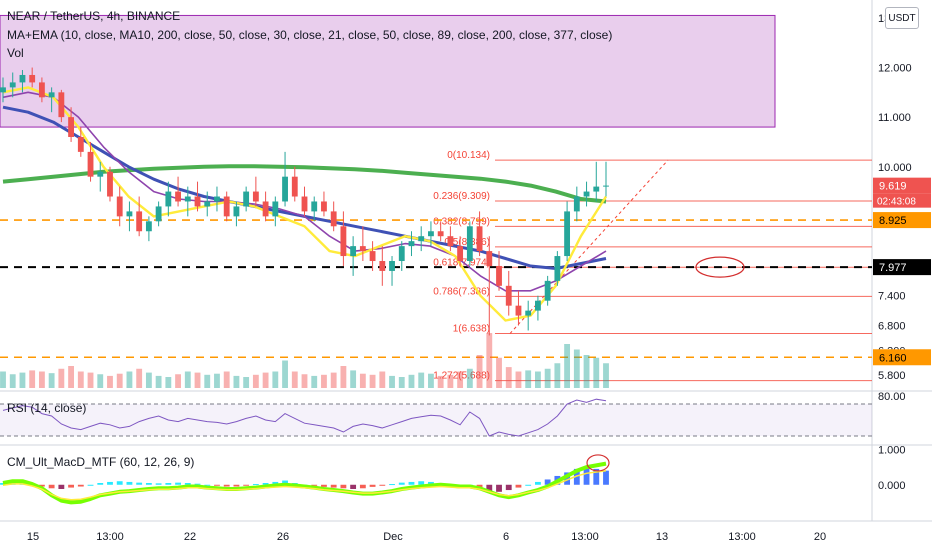 The height and width of the screenshot is (550, 932). I want to click on price-tick-label: 12.000, so click(895, 69).